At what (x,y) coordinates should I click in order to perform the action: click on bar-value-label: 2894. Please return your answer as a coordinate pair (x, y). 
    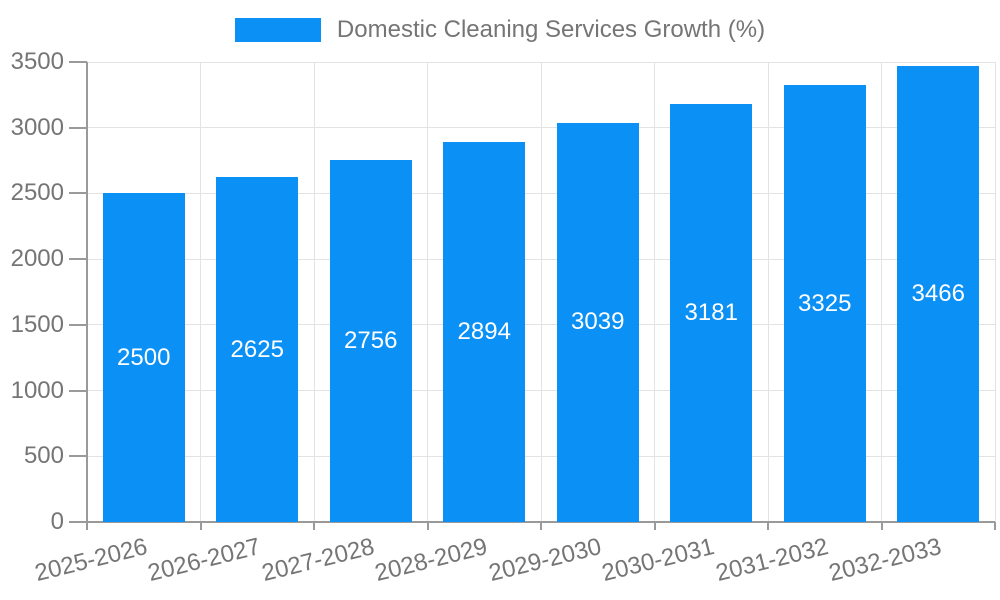
    Looking at the image, I should click on (484, 331).